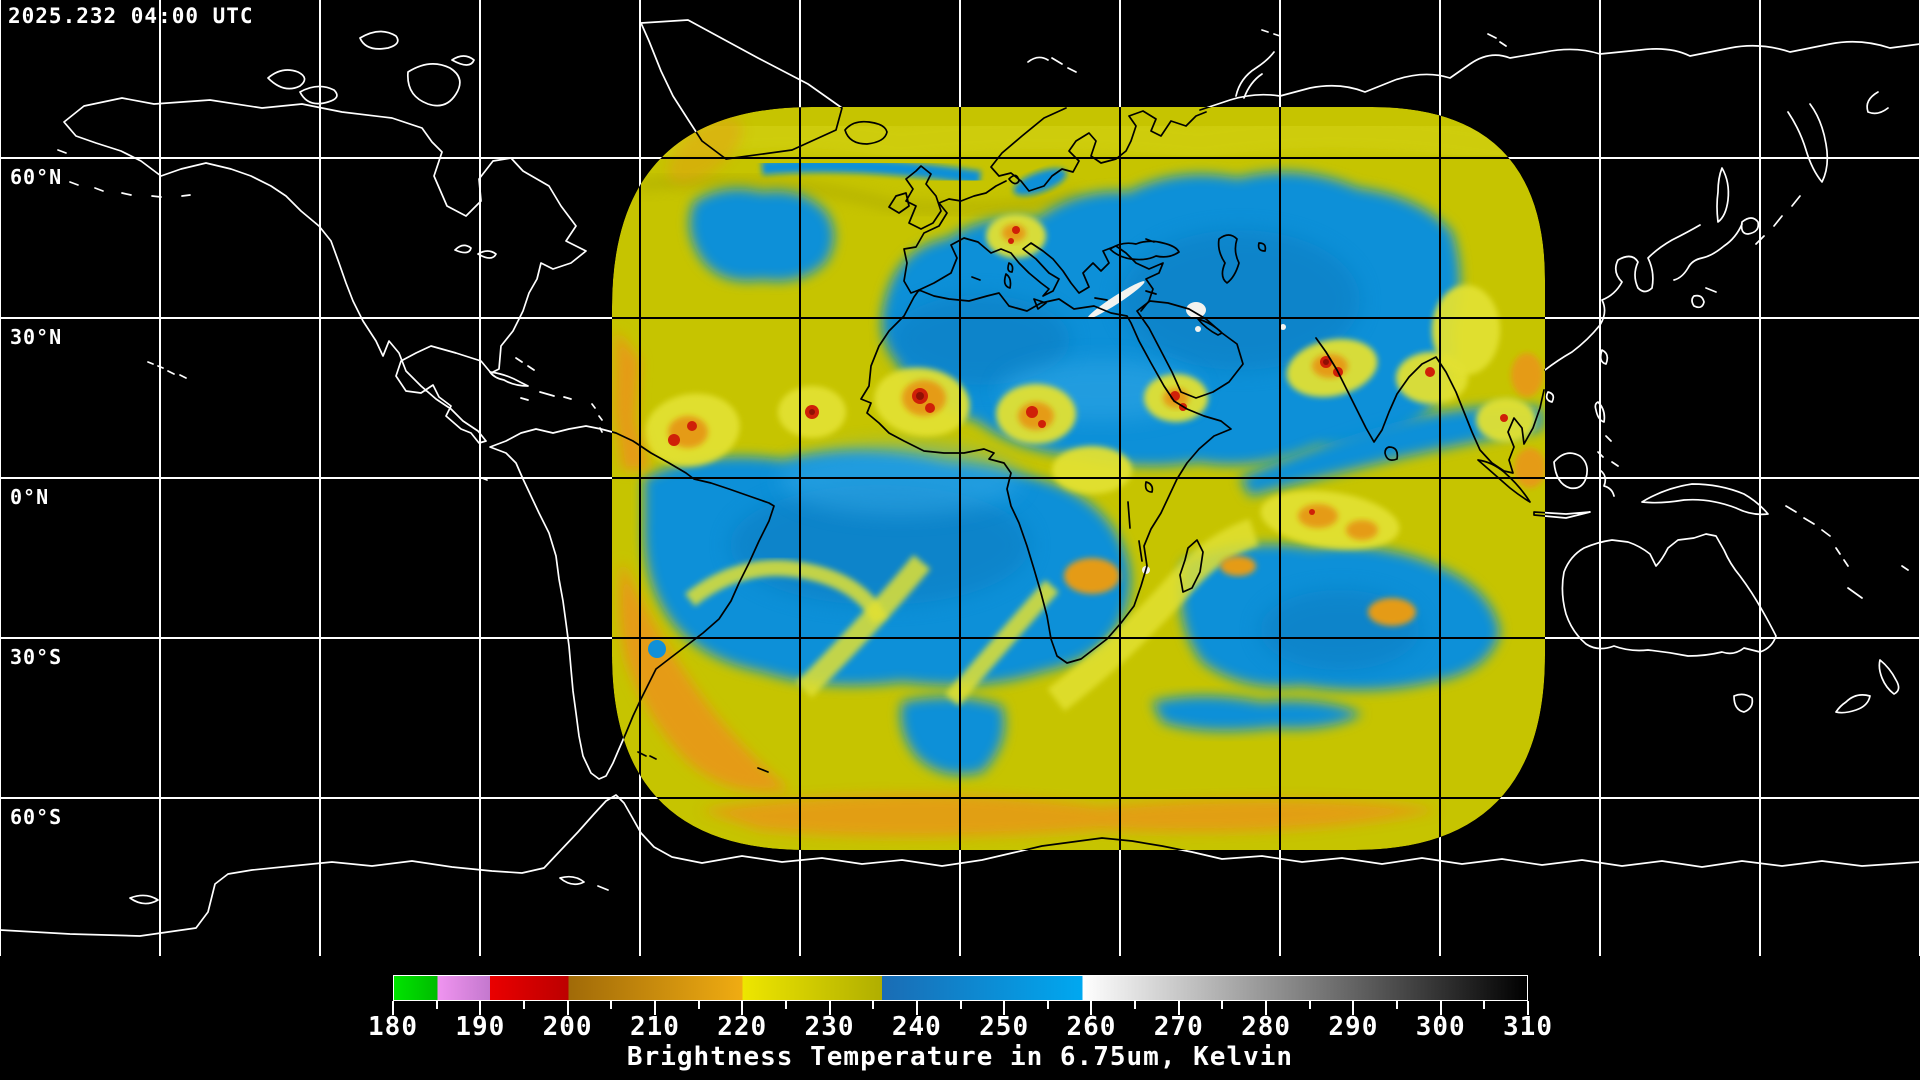  Describe the element at coordinates (480, 1027) in the screenshot. I see `colorbar-label-190: 190` at that location.